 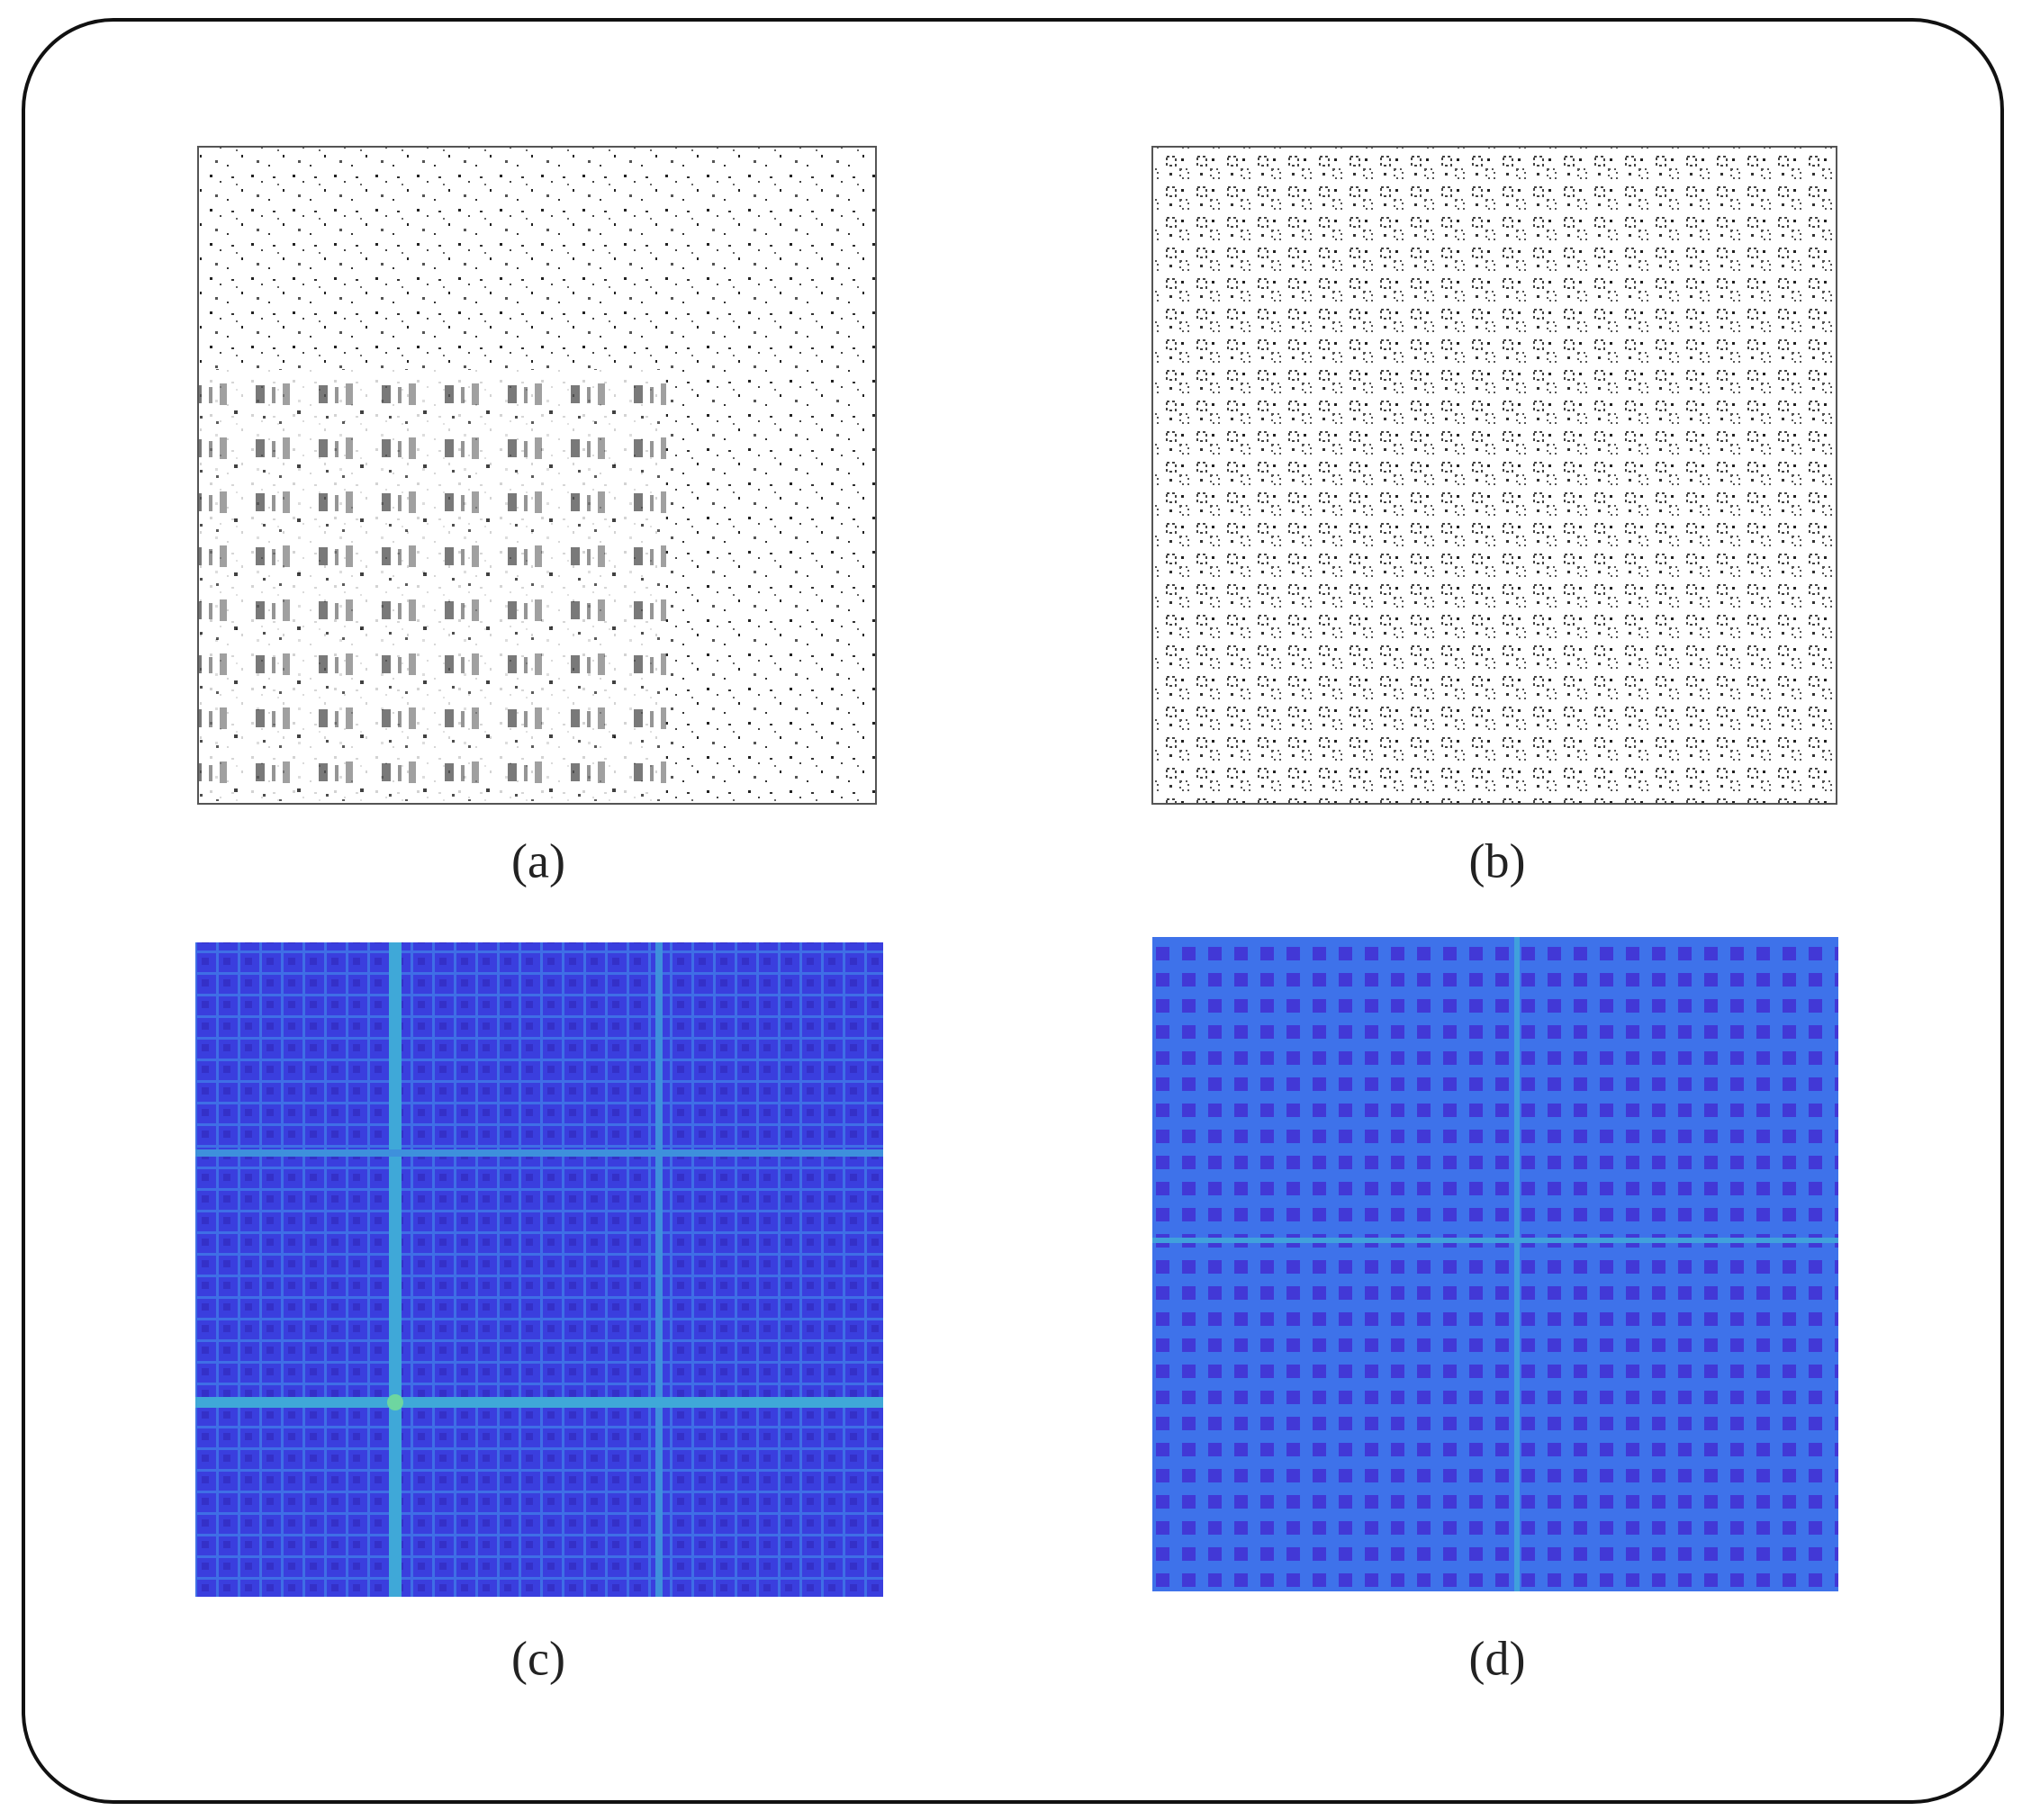 I want to click on panel-d: (d), so click(x=1495, y=1311).